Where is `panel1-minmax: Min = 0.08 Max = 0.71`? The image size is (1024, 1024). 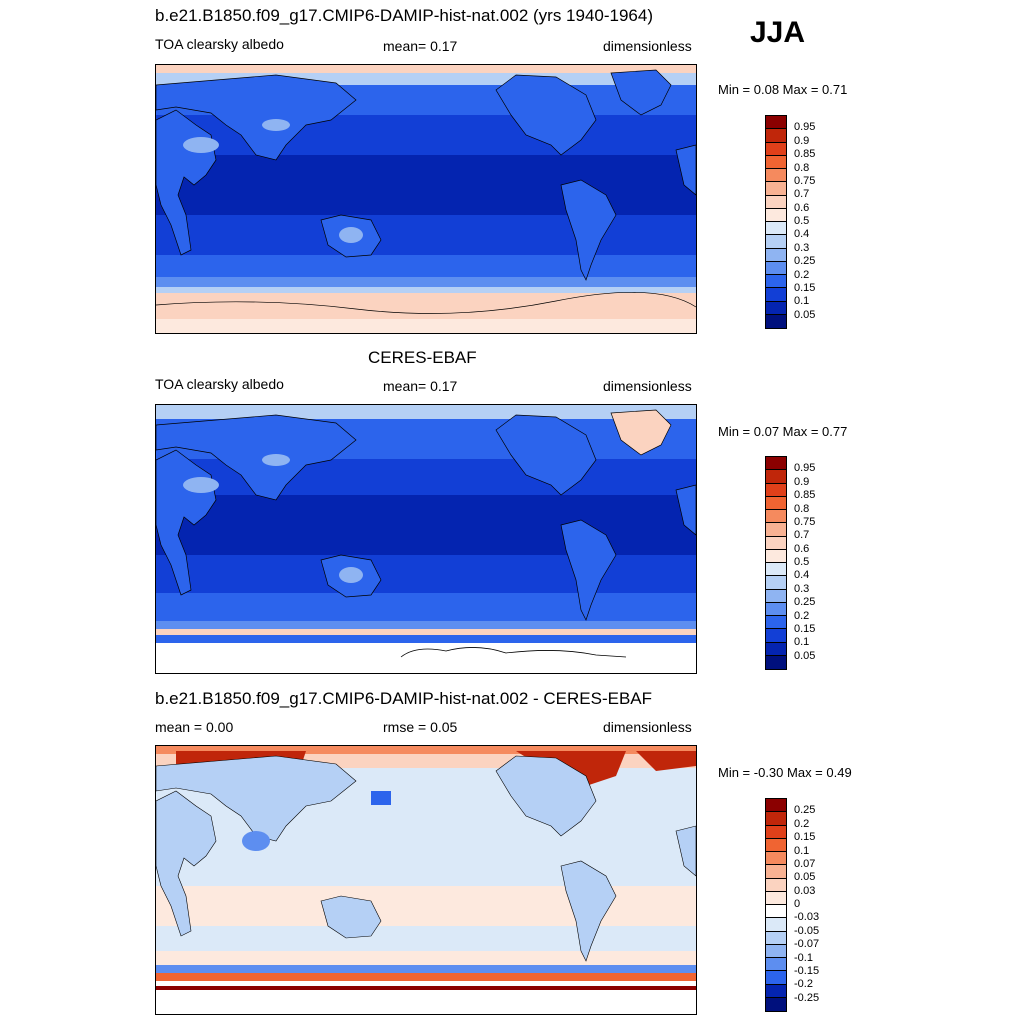
panel1-minmax: Min = 0.08 Max = 0.71 is located at coordinates (783, 89).